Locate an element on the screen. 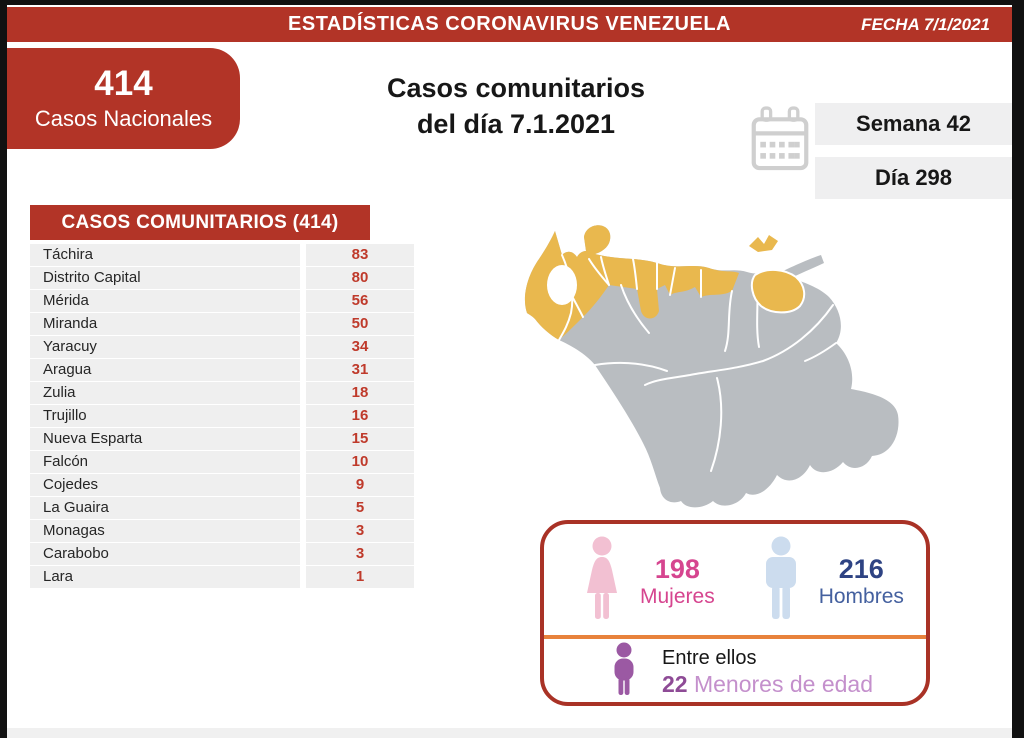  state-cases: 5 is located at coordinates (360, 508).